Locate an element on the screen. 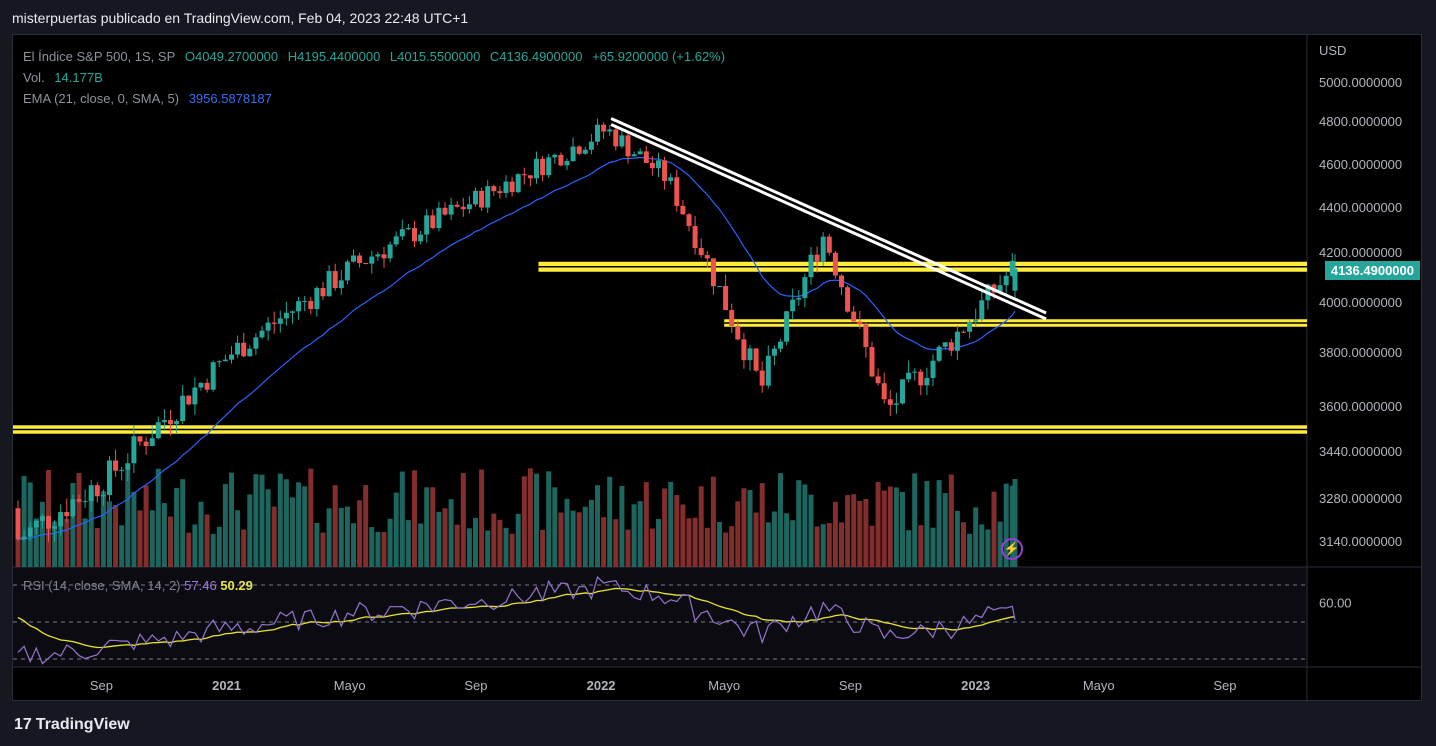  trendline-lower is located at coordinates (828, 222).